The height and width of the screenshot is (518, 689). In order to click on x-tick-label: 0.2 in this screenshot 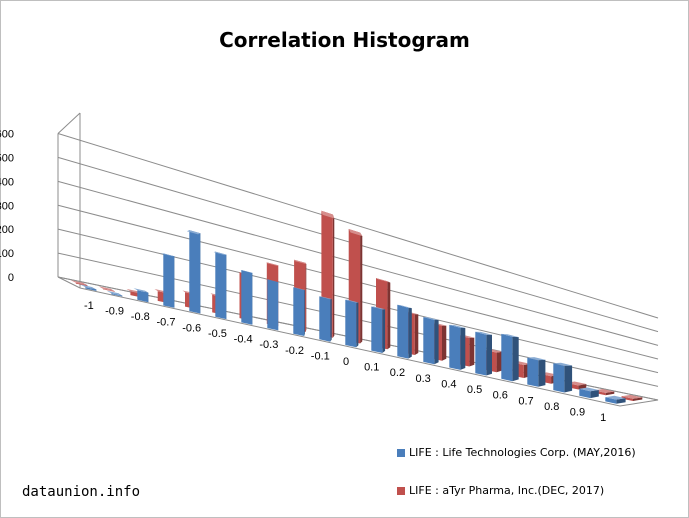, I will do `click(397, 373)`.